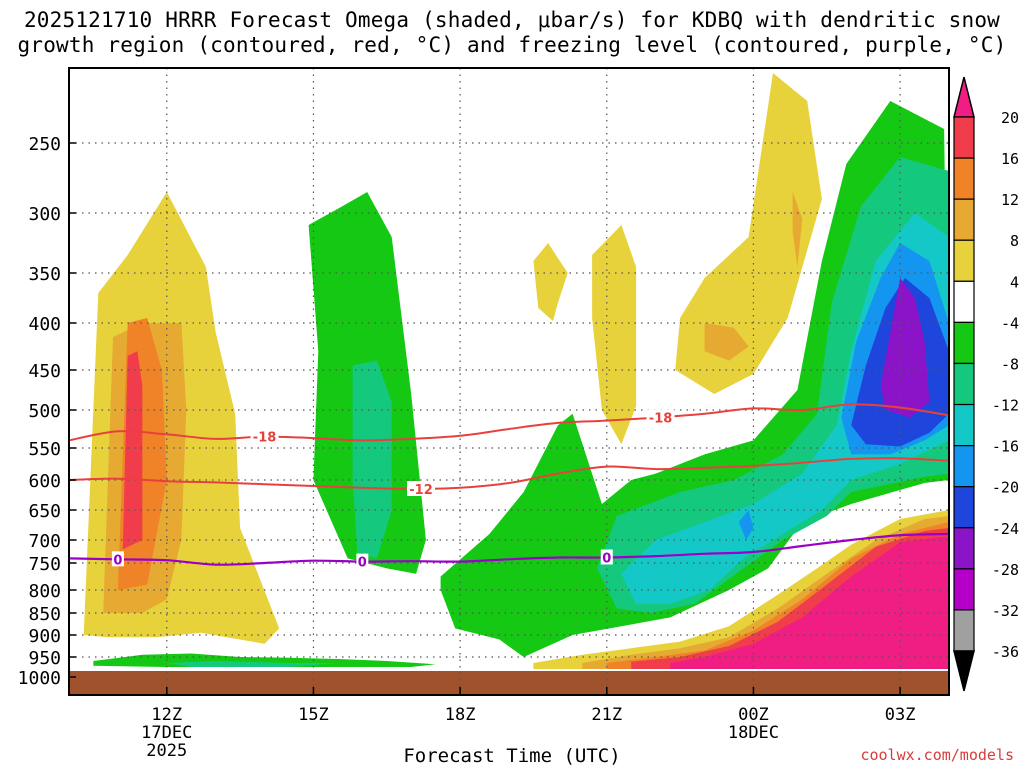 The width and height of the screenshot is (1024, 768). I want to click on credit-text: coolwx.com/models, so click(937, 755).